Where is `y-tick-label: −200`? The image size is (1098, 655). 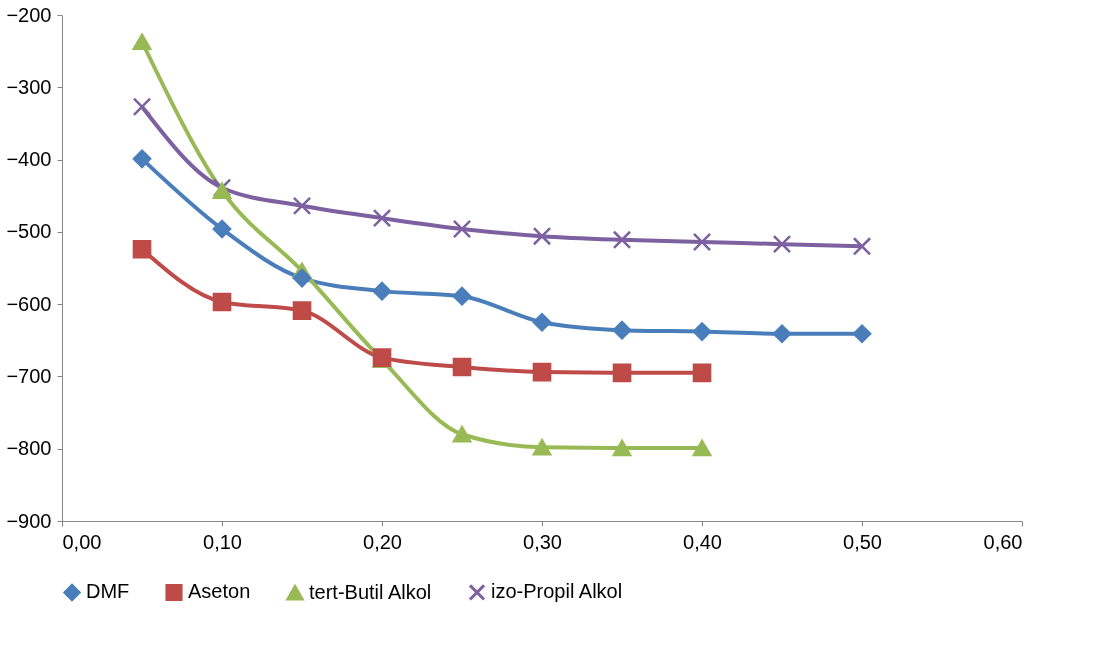
y-tick-label: −200 is located at coordinates (29, 14).